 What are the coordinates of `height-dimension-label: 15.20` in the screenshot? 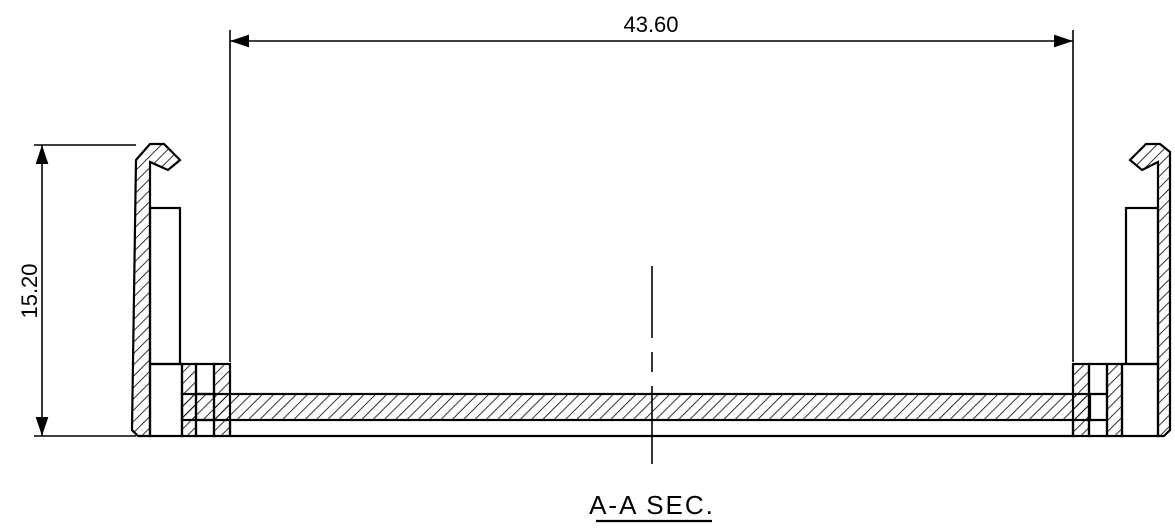 It's located at (29, 290).